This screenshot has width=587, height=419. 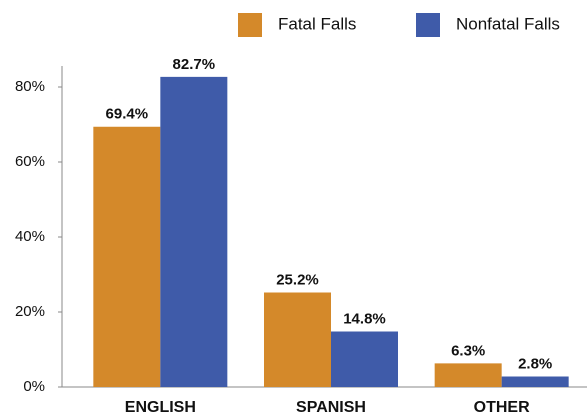 What do you see at coordinates (30, 161) in the screenshot?
I see `y-tick-label: 60%` at bounding box center [30, 161].